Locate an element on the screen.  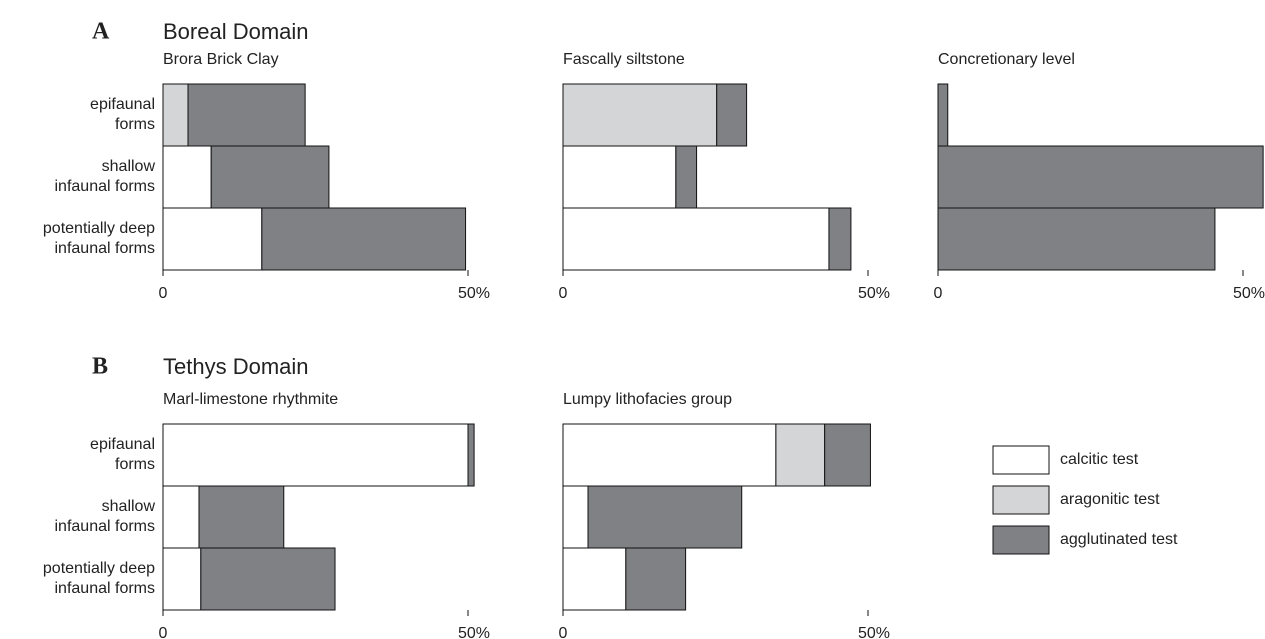
legend-label: agglutinated test is located at coordinates (1119, 539).